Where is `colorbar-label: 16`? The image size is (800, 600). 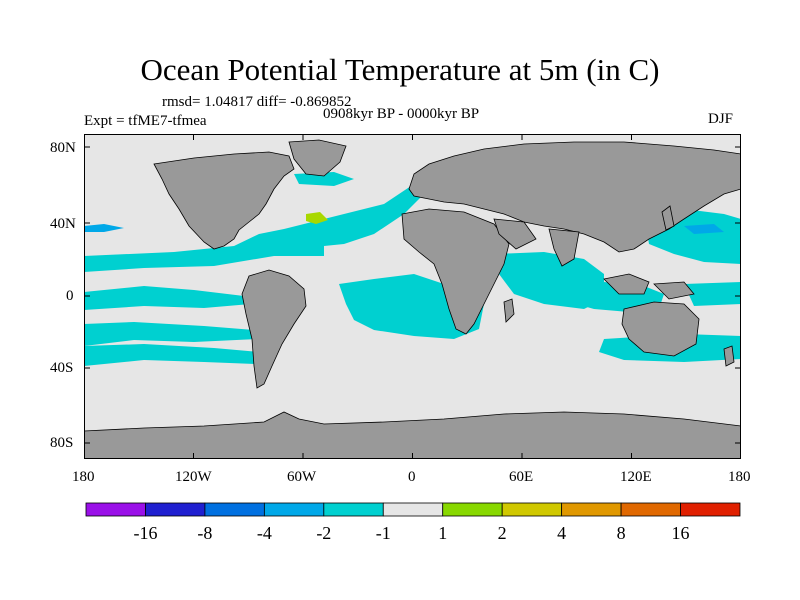 colorbar-label: 16 is located at coordinates (681, 533).